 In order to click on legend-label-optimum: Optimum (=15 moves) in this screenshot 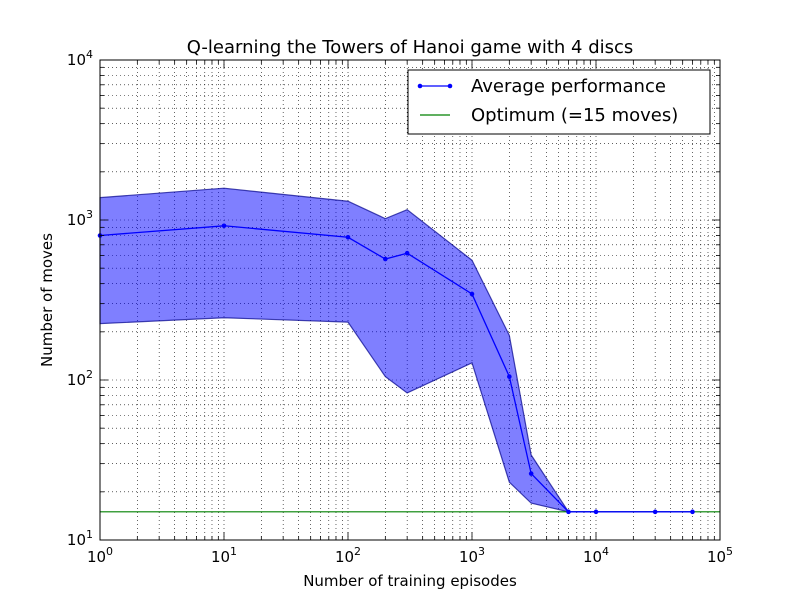, I will do `click(574, 115)`.